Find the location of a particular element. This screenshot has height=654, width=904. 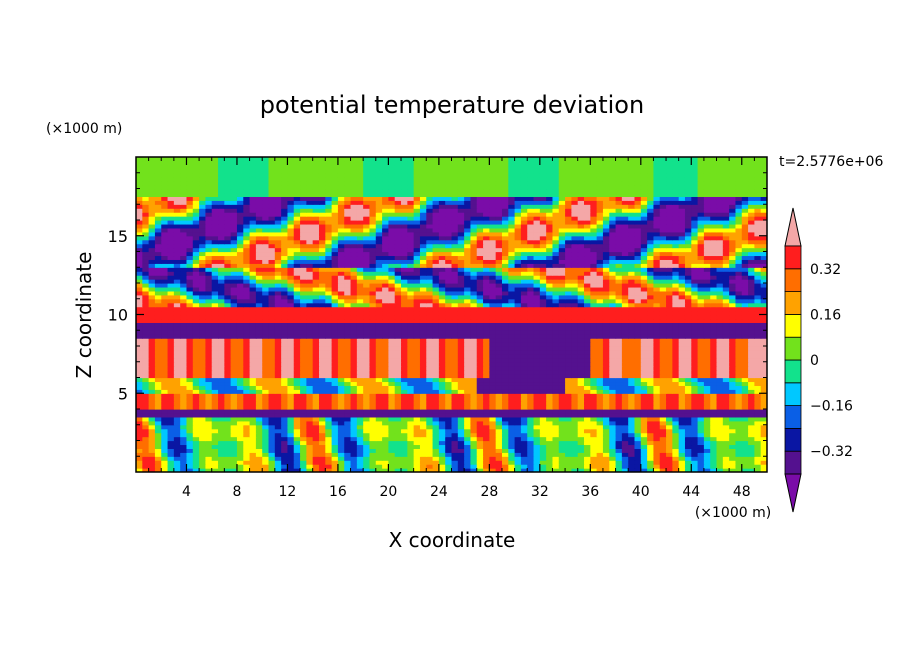

x-tick-label: 36 is located at coordinates (590, 492).